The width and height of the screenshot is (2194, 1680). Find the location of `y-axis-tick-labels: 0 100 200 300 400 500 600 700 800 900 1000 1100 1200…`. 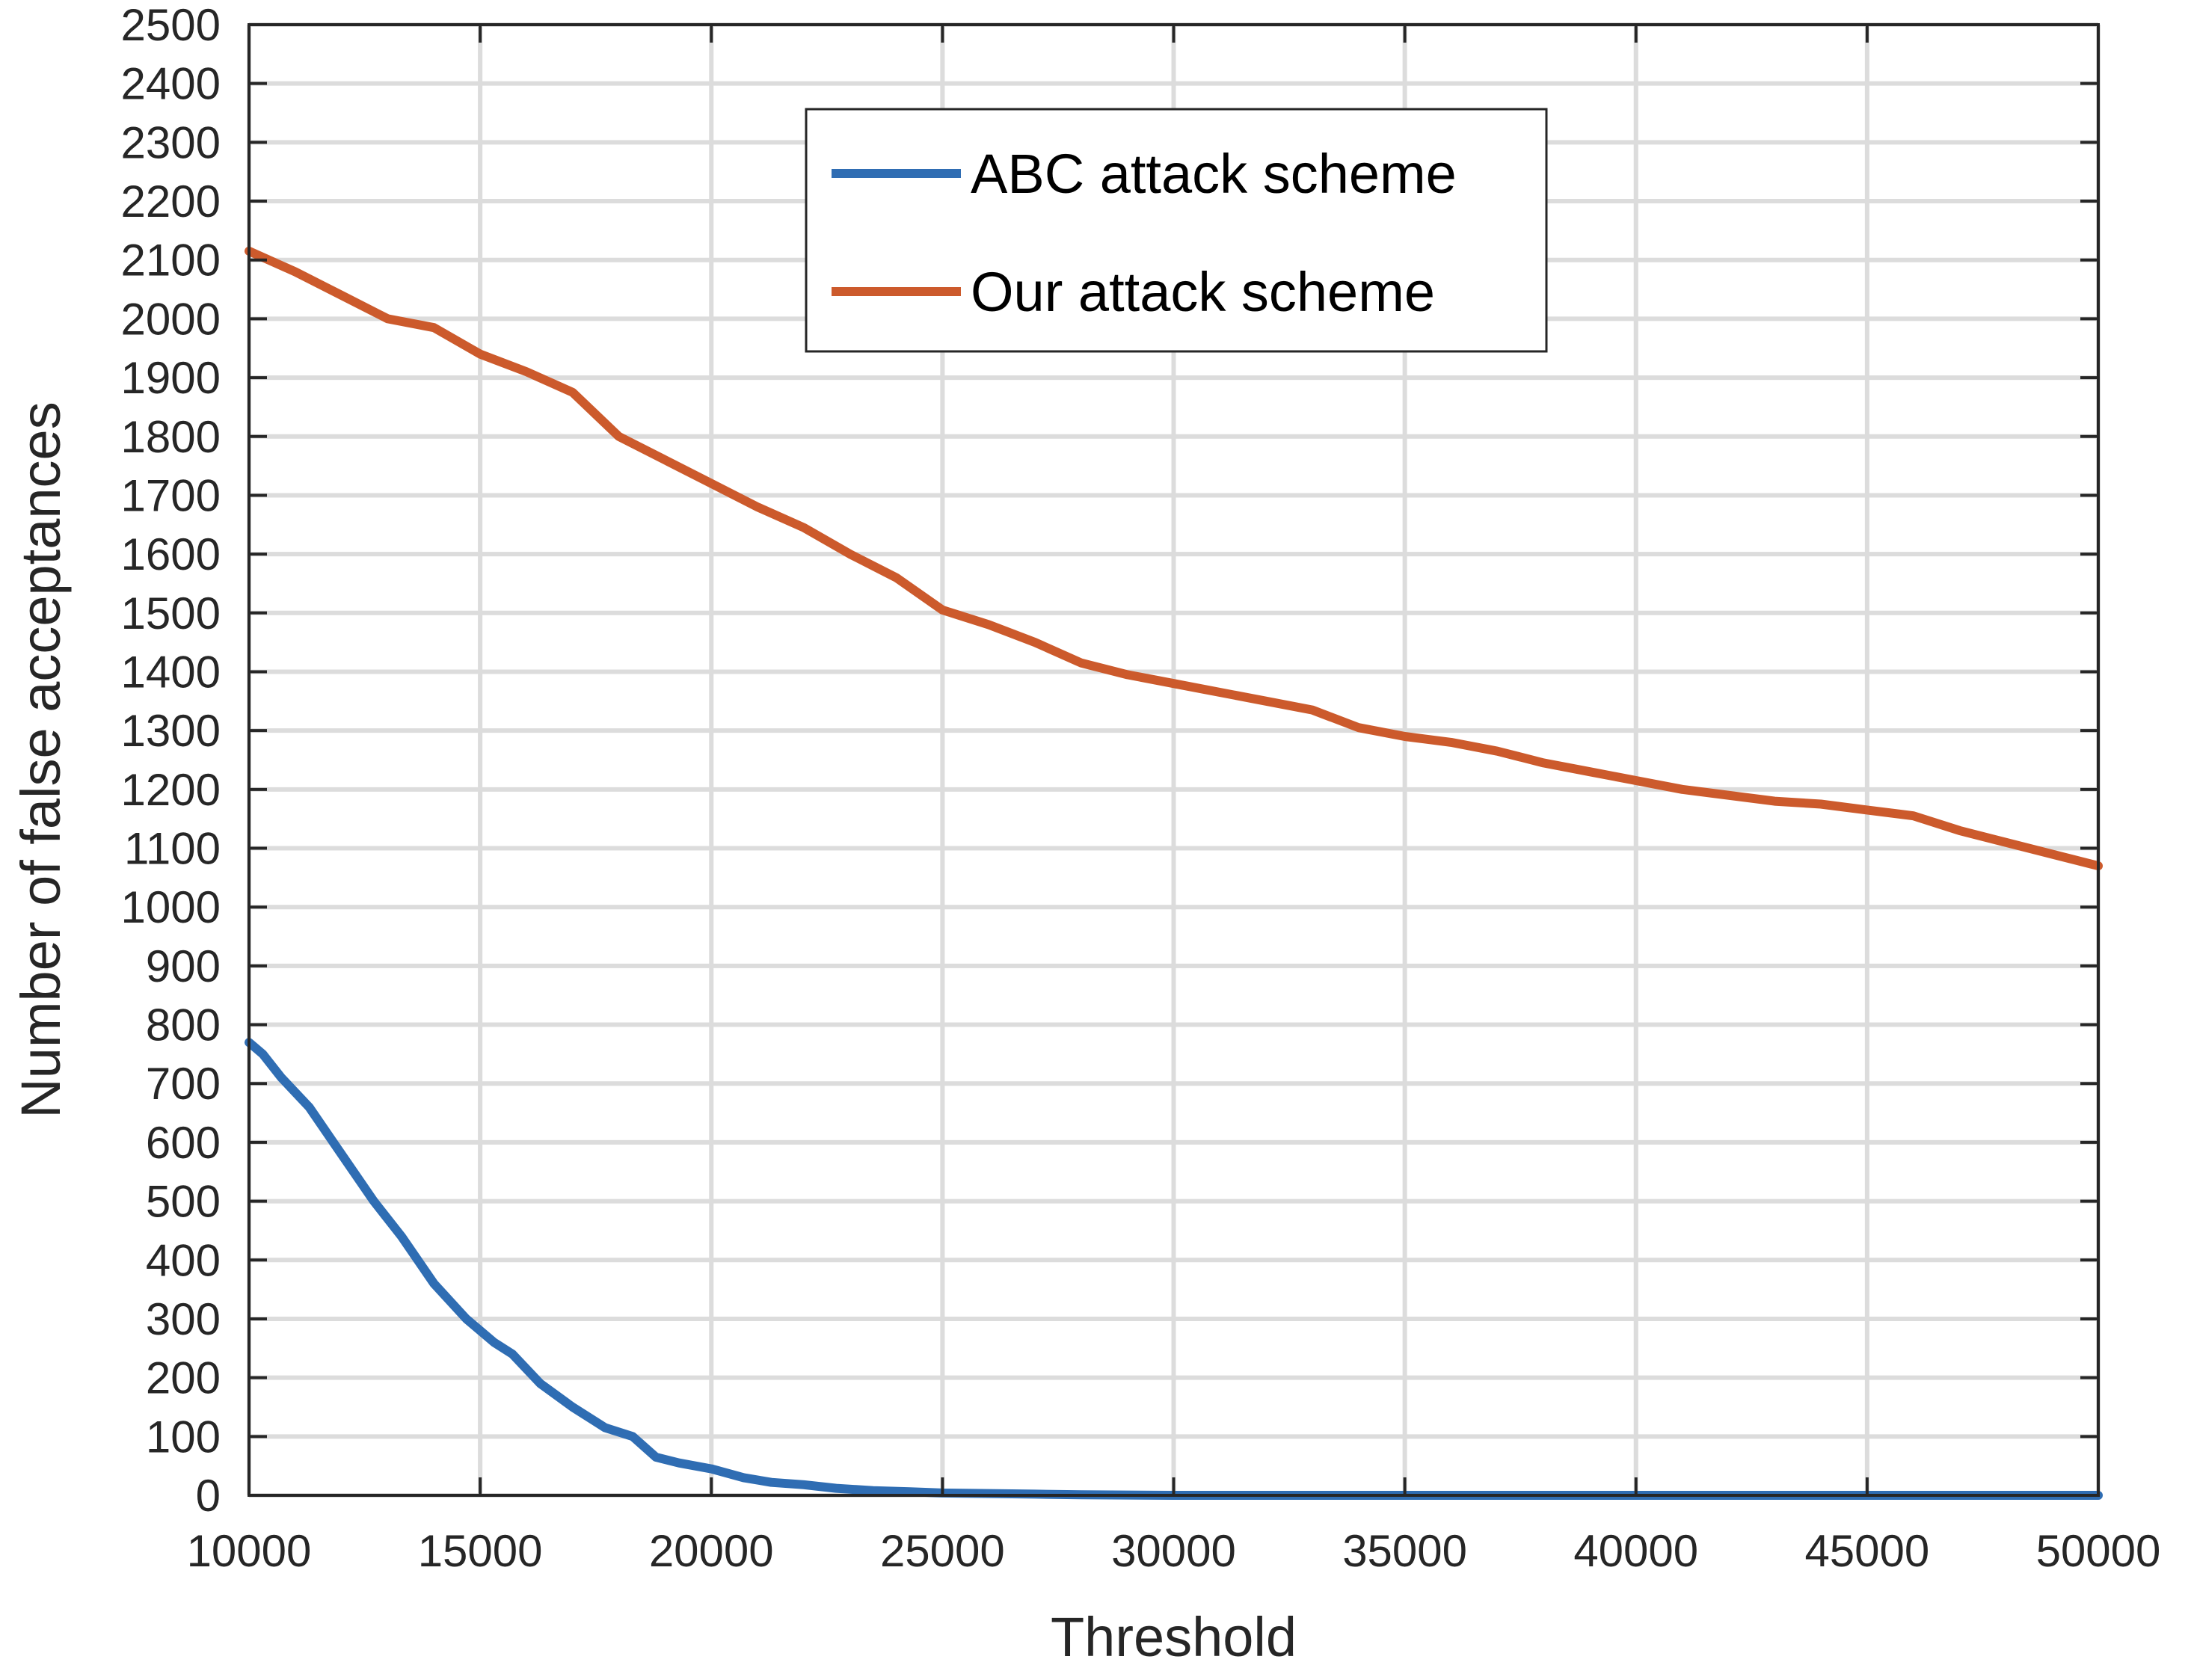

y-axis-tick-labels: 0 100 200 300 400 500 600 700 800 900 1000 1100 1200… is located at coordinates (171, 760).